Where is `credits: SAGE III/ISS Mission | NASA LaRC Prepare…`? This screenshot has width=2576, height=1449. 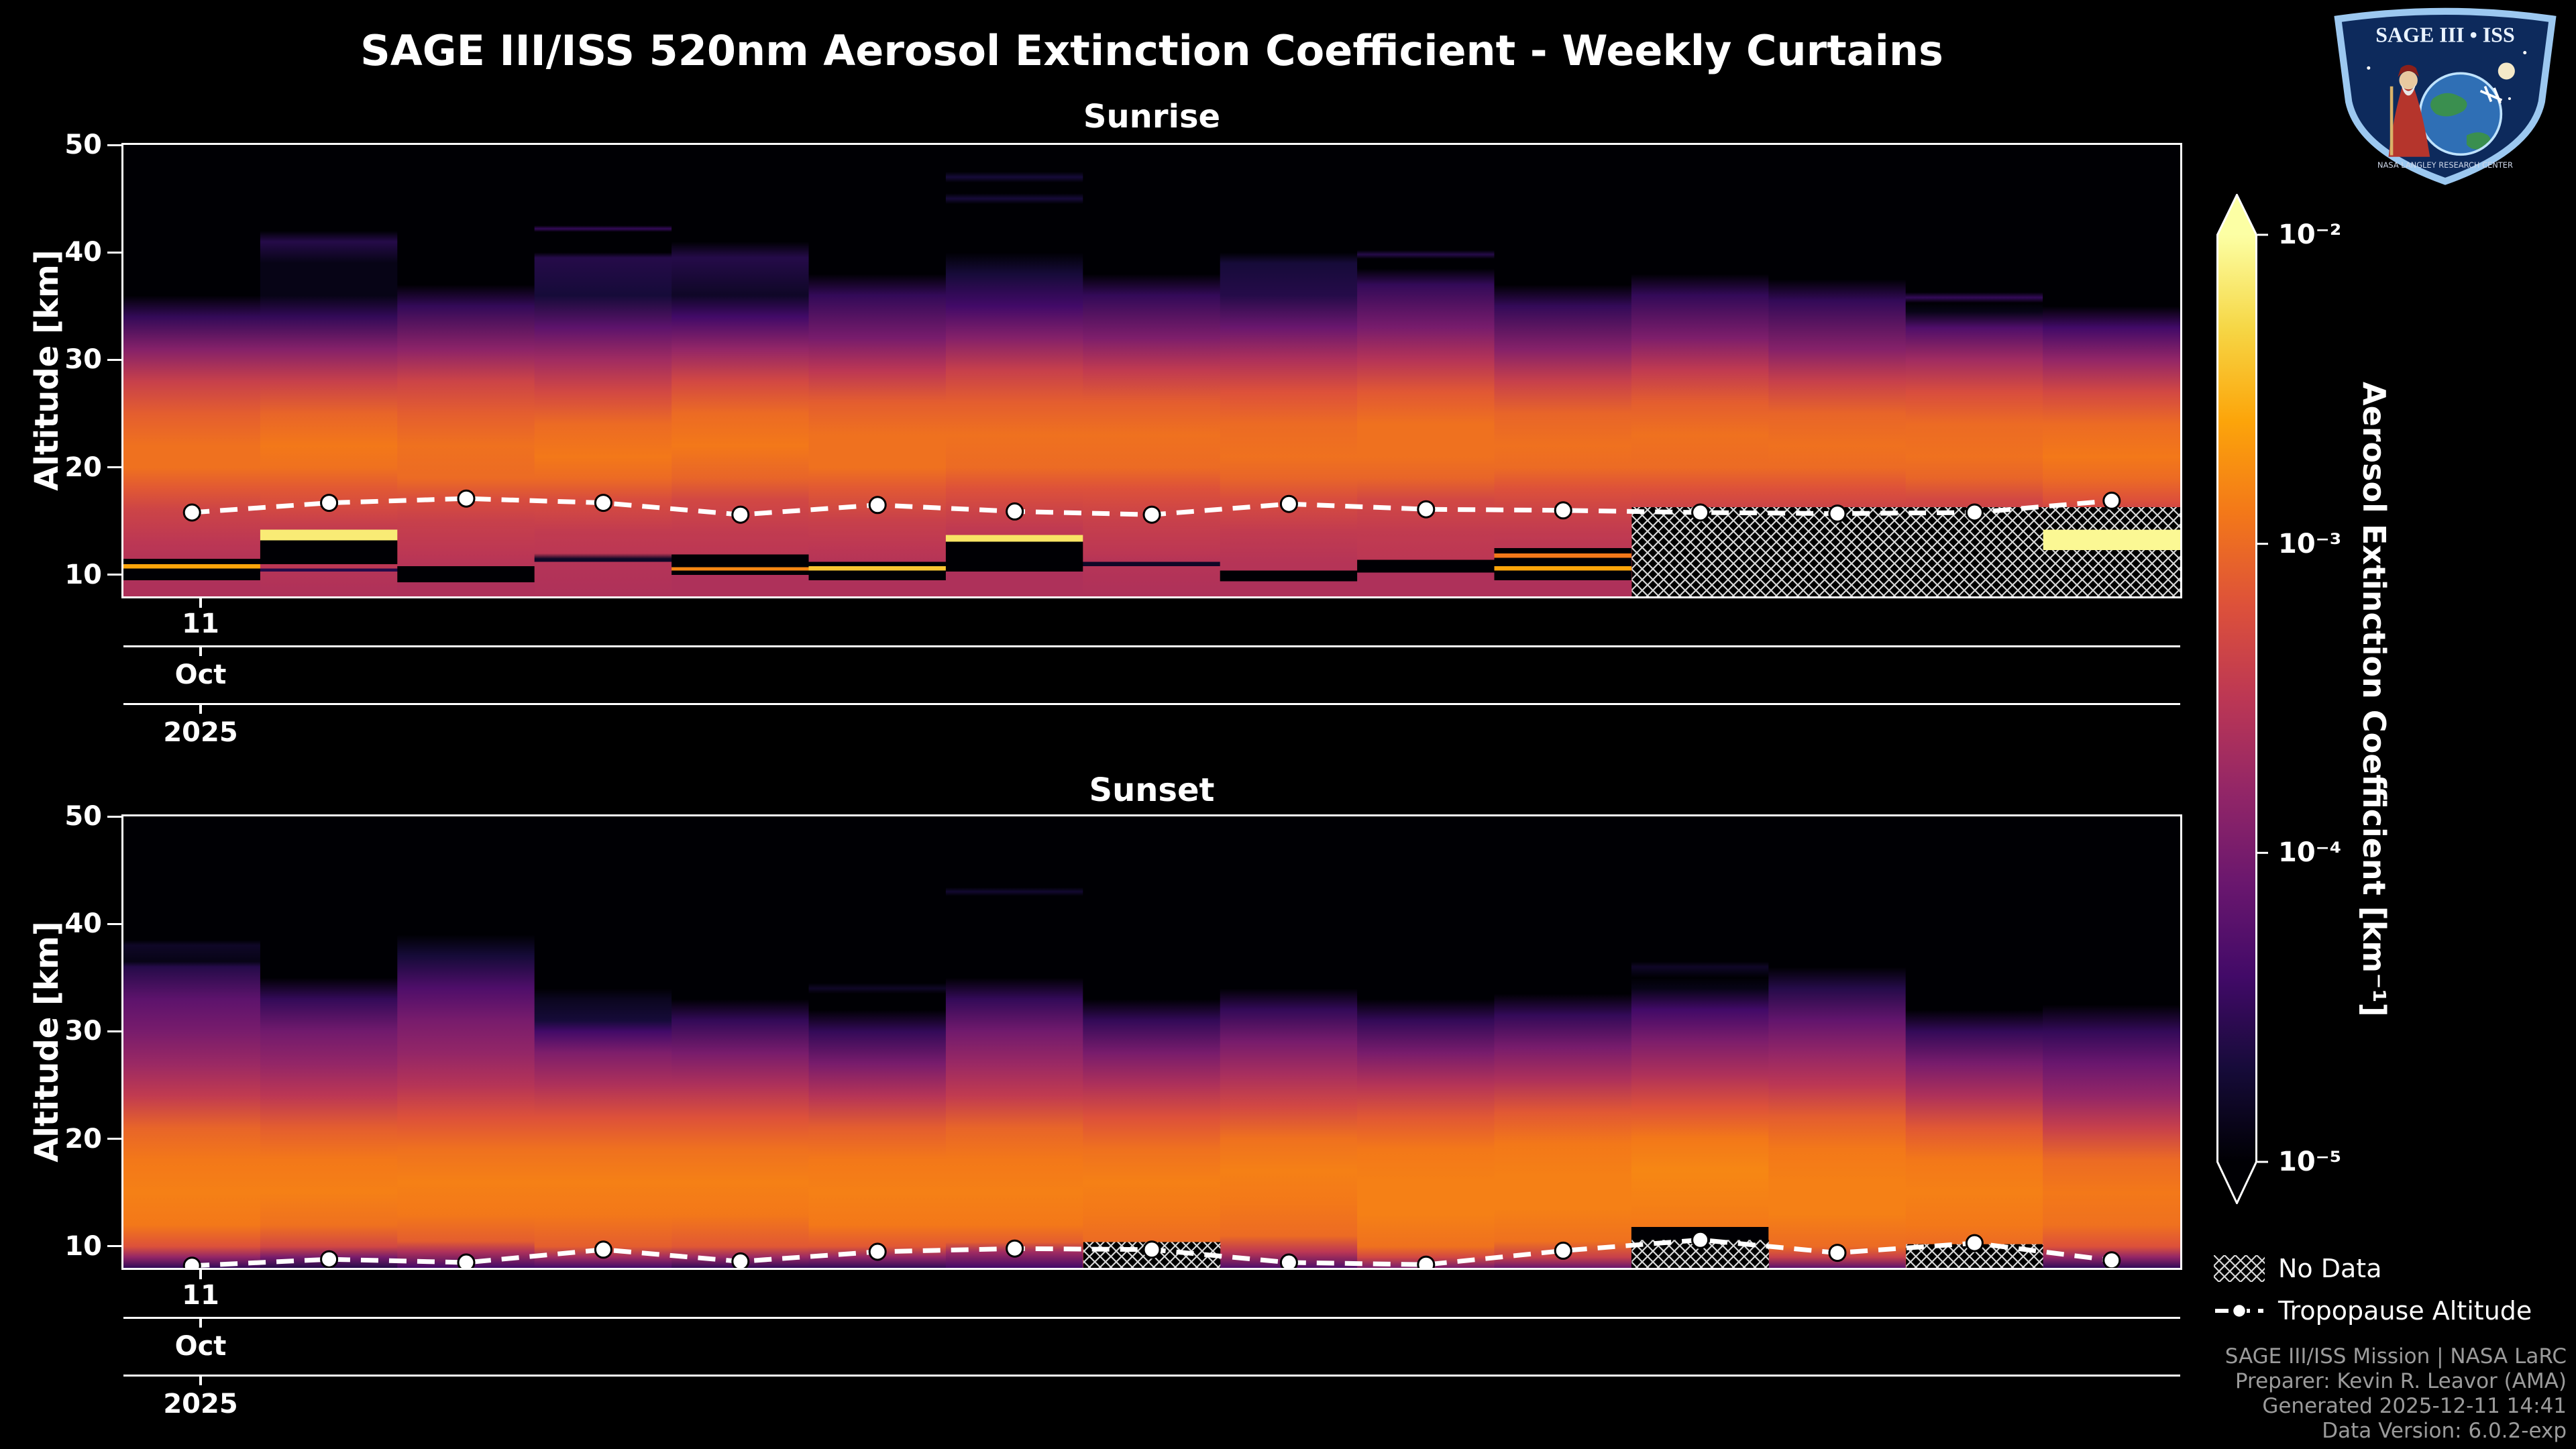
credits: SAGE III/ISS Mission | NASA LaRC Prepare… is located at coordinates (2396, 1394).